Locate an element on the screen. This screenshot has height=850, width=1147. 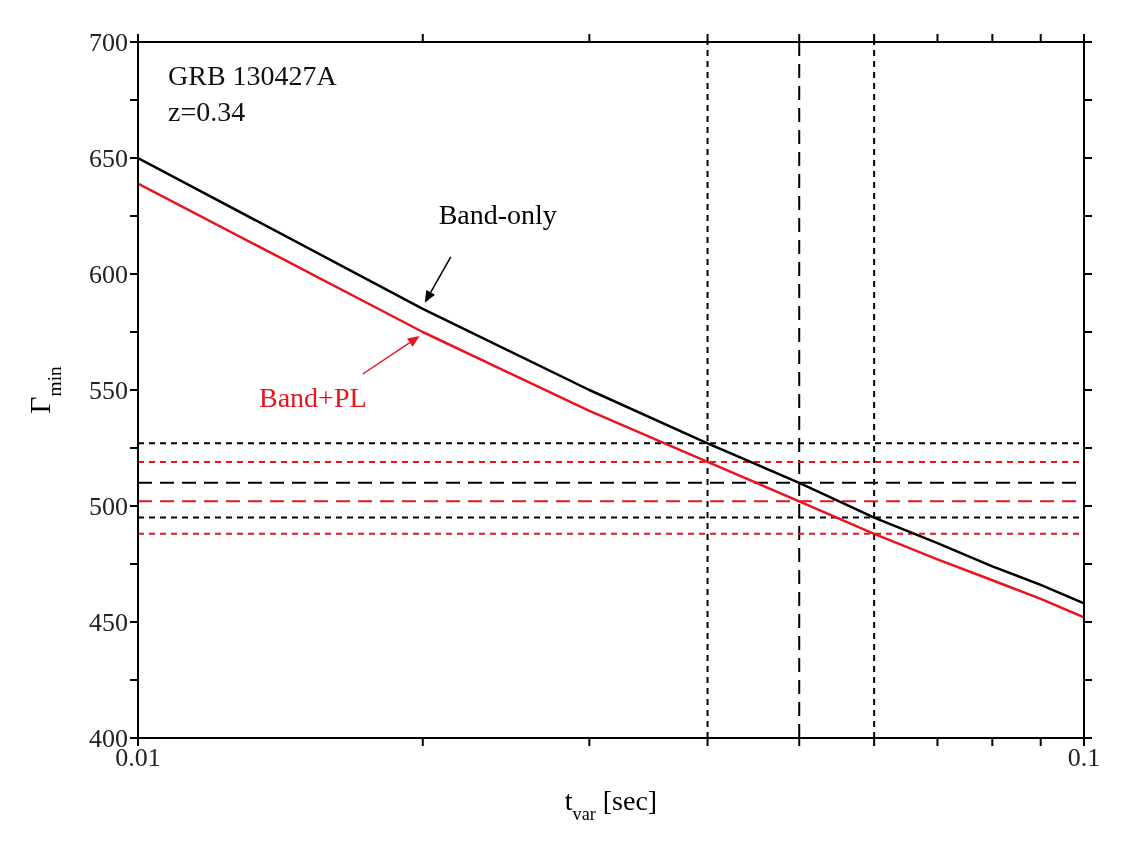
y-tick-label: 650 is located at coordinates (108, 159).